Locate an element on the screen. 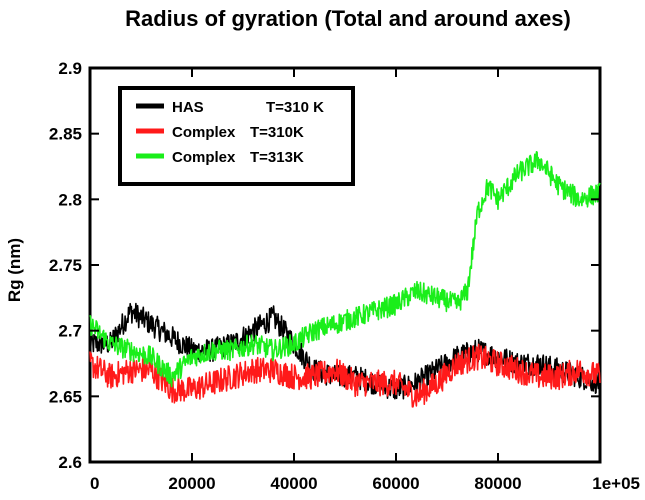 Image resolution: width=645 pixels, height=500 pixels. x-tick-label: 20000 is located at coordinates (191, 483).